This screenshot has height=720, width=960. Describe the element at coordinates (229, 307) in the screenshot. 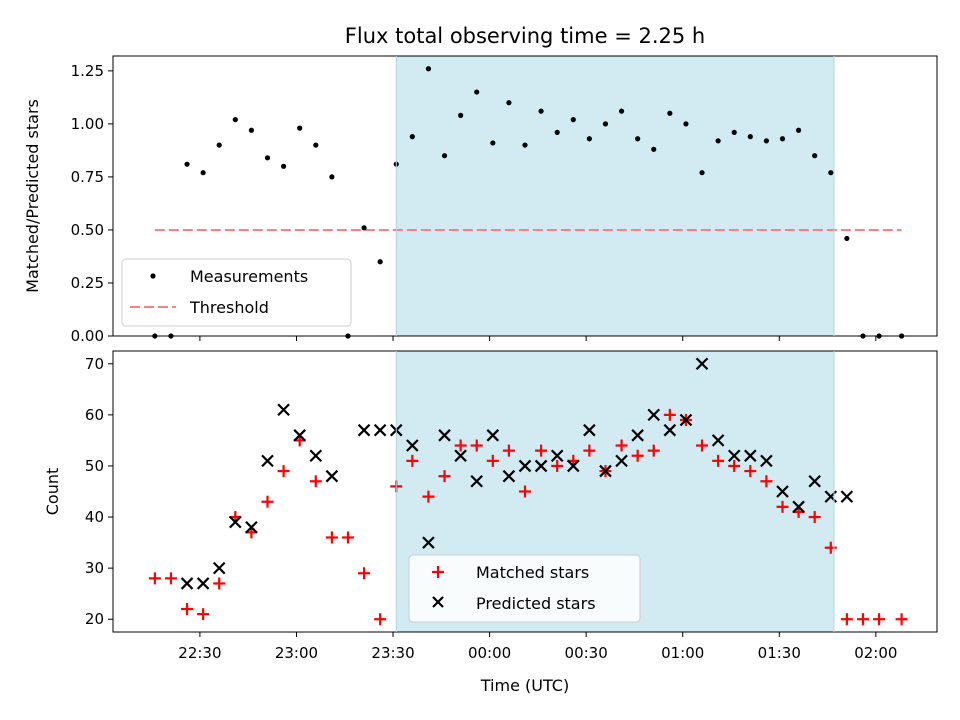

I see `legend-threshold-label: Threshold` at that location.